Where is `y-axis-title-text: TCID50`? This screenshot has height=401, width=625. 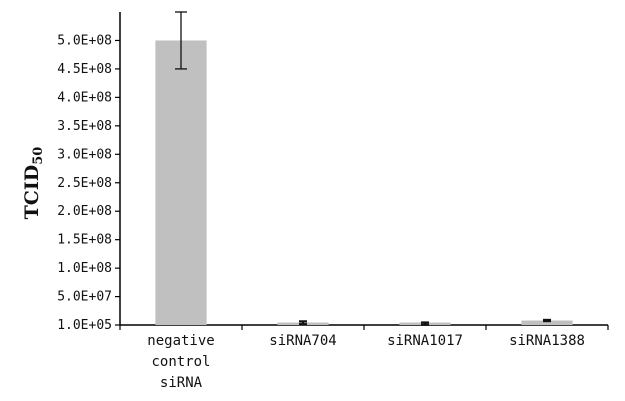 y-axis-title-text: TCID50 is located at coordinates (33, 183).